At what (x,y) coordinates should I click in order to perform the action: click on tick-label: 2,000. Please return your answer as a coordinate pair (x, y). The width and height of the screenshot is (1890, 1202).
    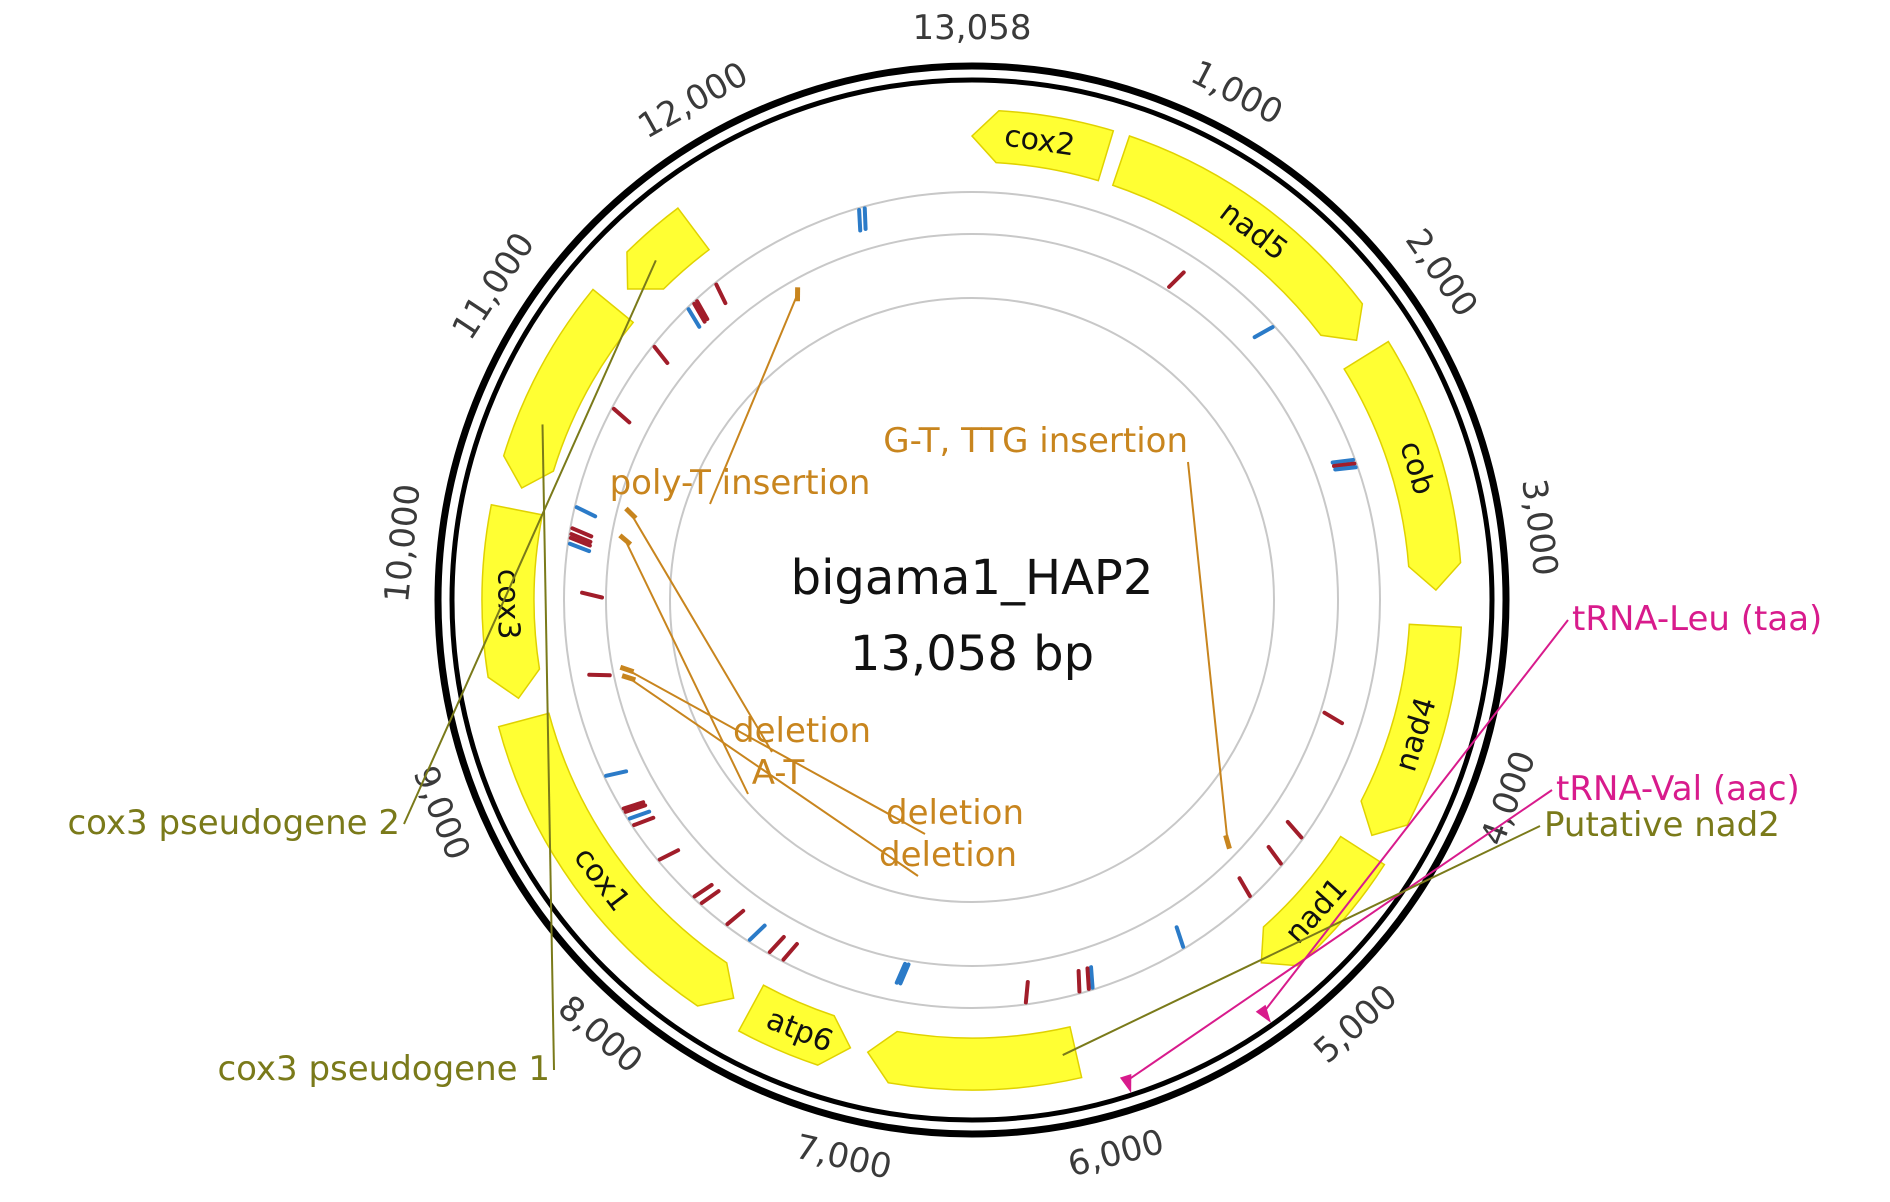
    Looking at the image, I should click on (1441, 273).